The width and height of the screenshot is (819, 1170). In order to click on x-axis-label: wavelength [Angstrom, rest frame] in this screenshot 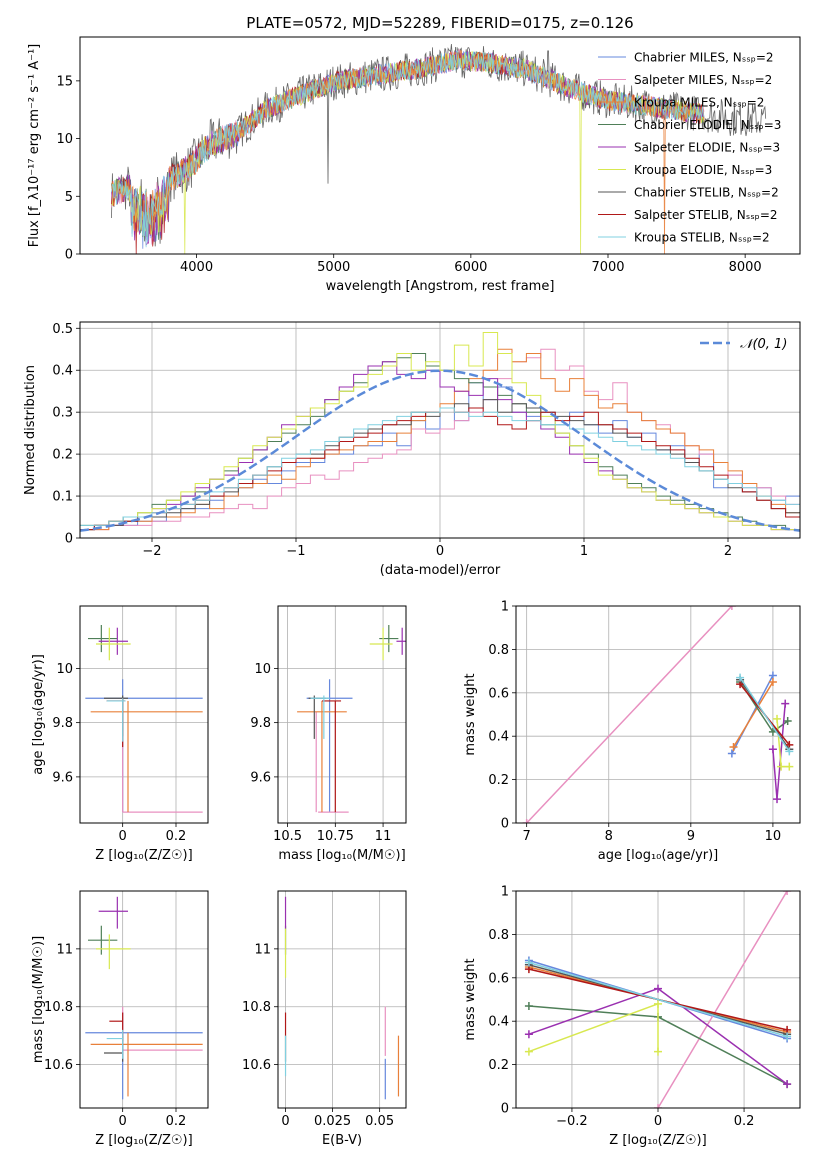, I will do `click(440, 286)`.